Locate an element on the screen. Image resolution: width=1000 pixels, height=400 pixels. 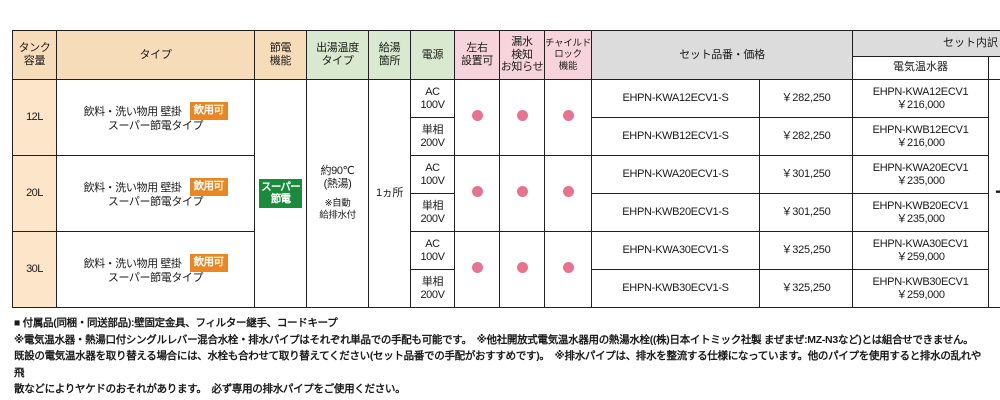
cell-tank-capacity: 30L is located at coordinates (34, 269).